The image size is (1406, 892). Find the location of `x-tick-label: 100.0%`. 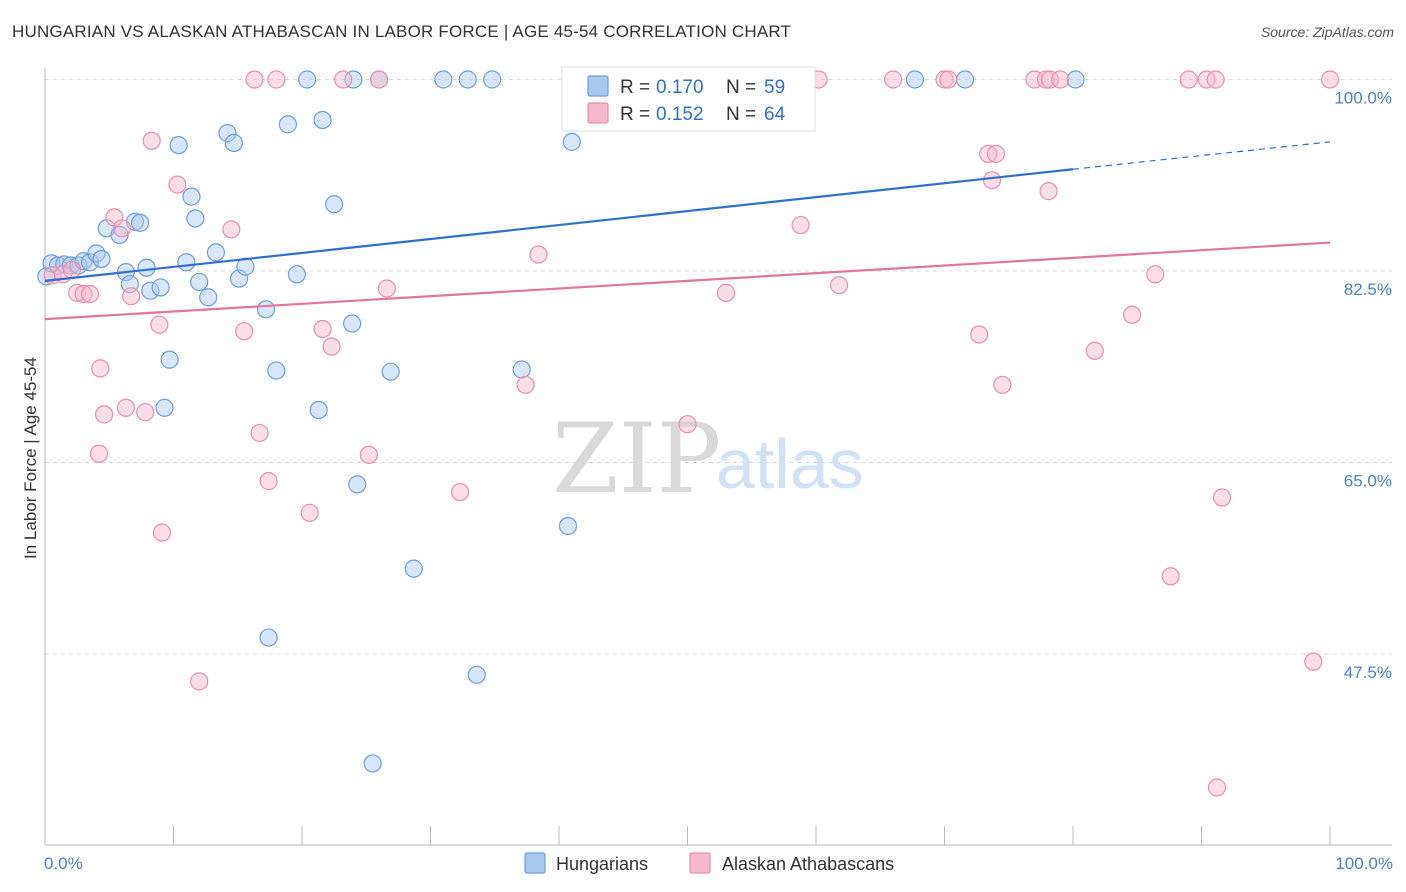

x-tick-label: 100.0% is located at coordinates (1364, 863).